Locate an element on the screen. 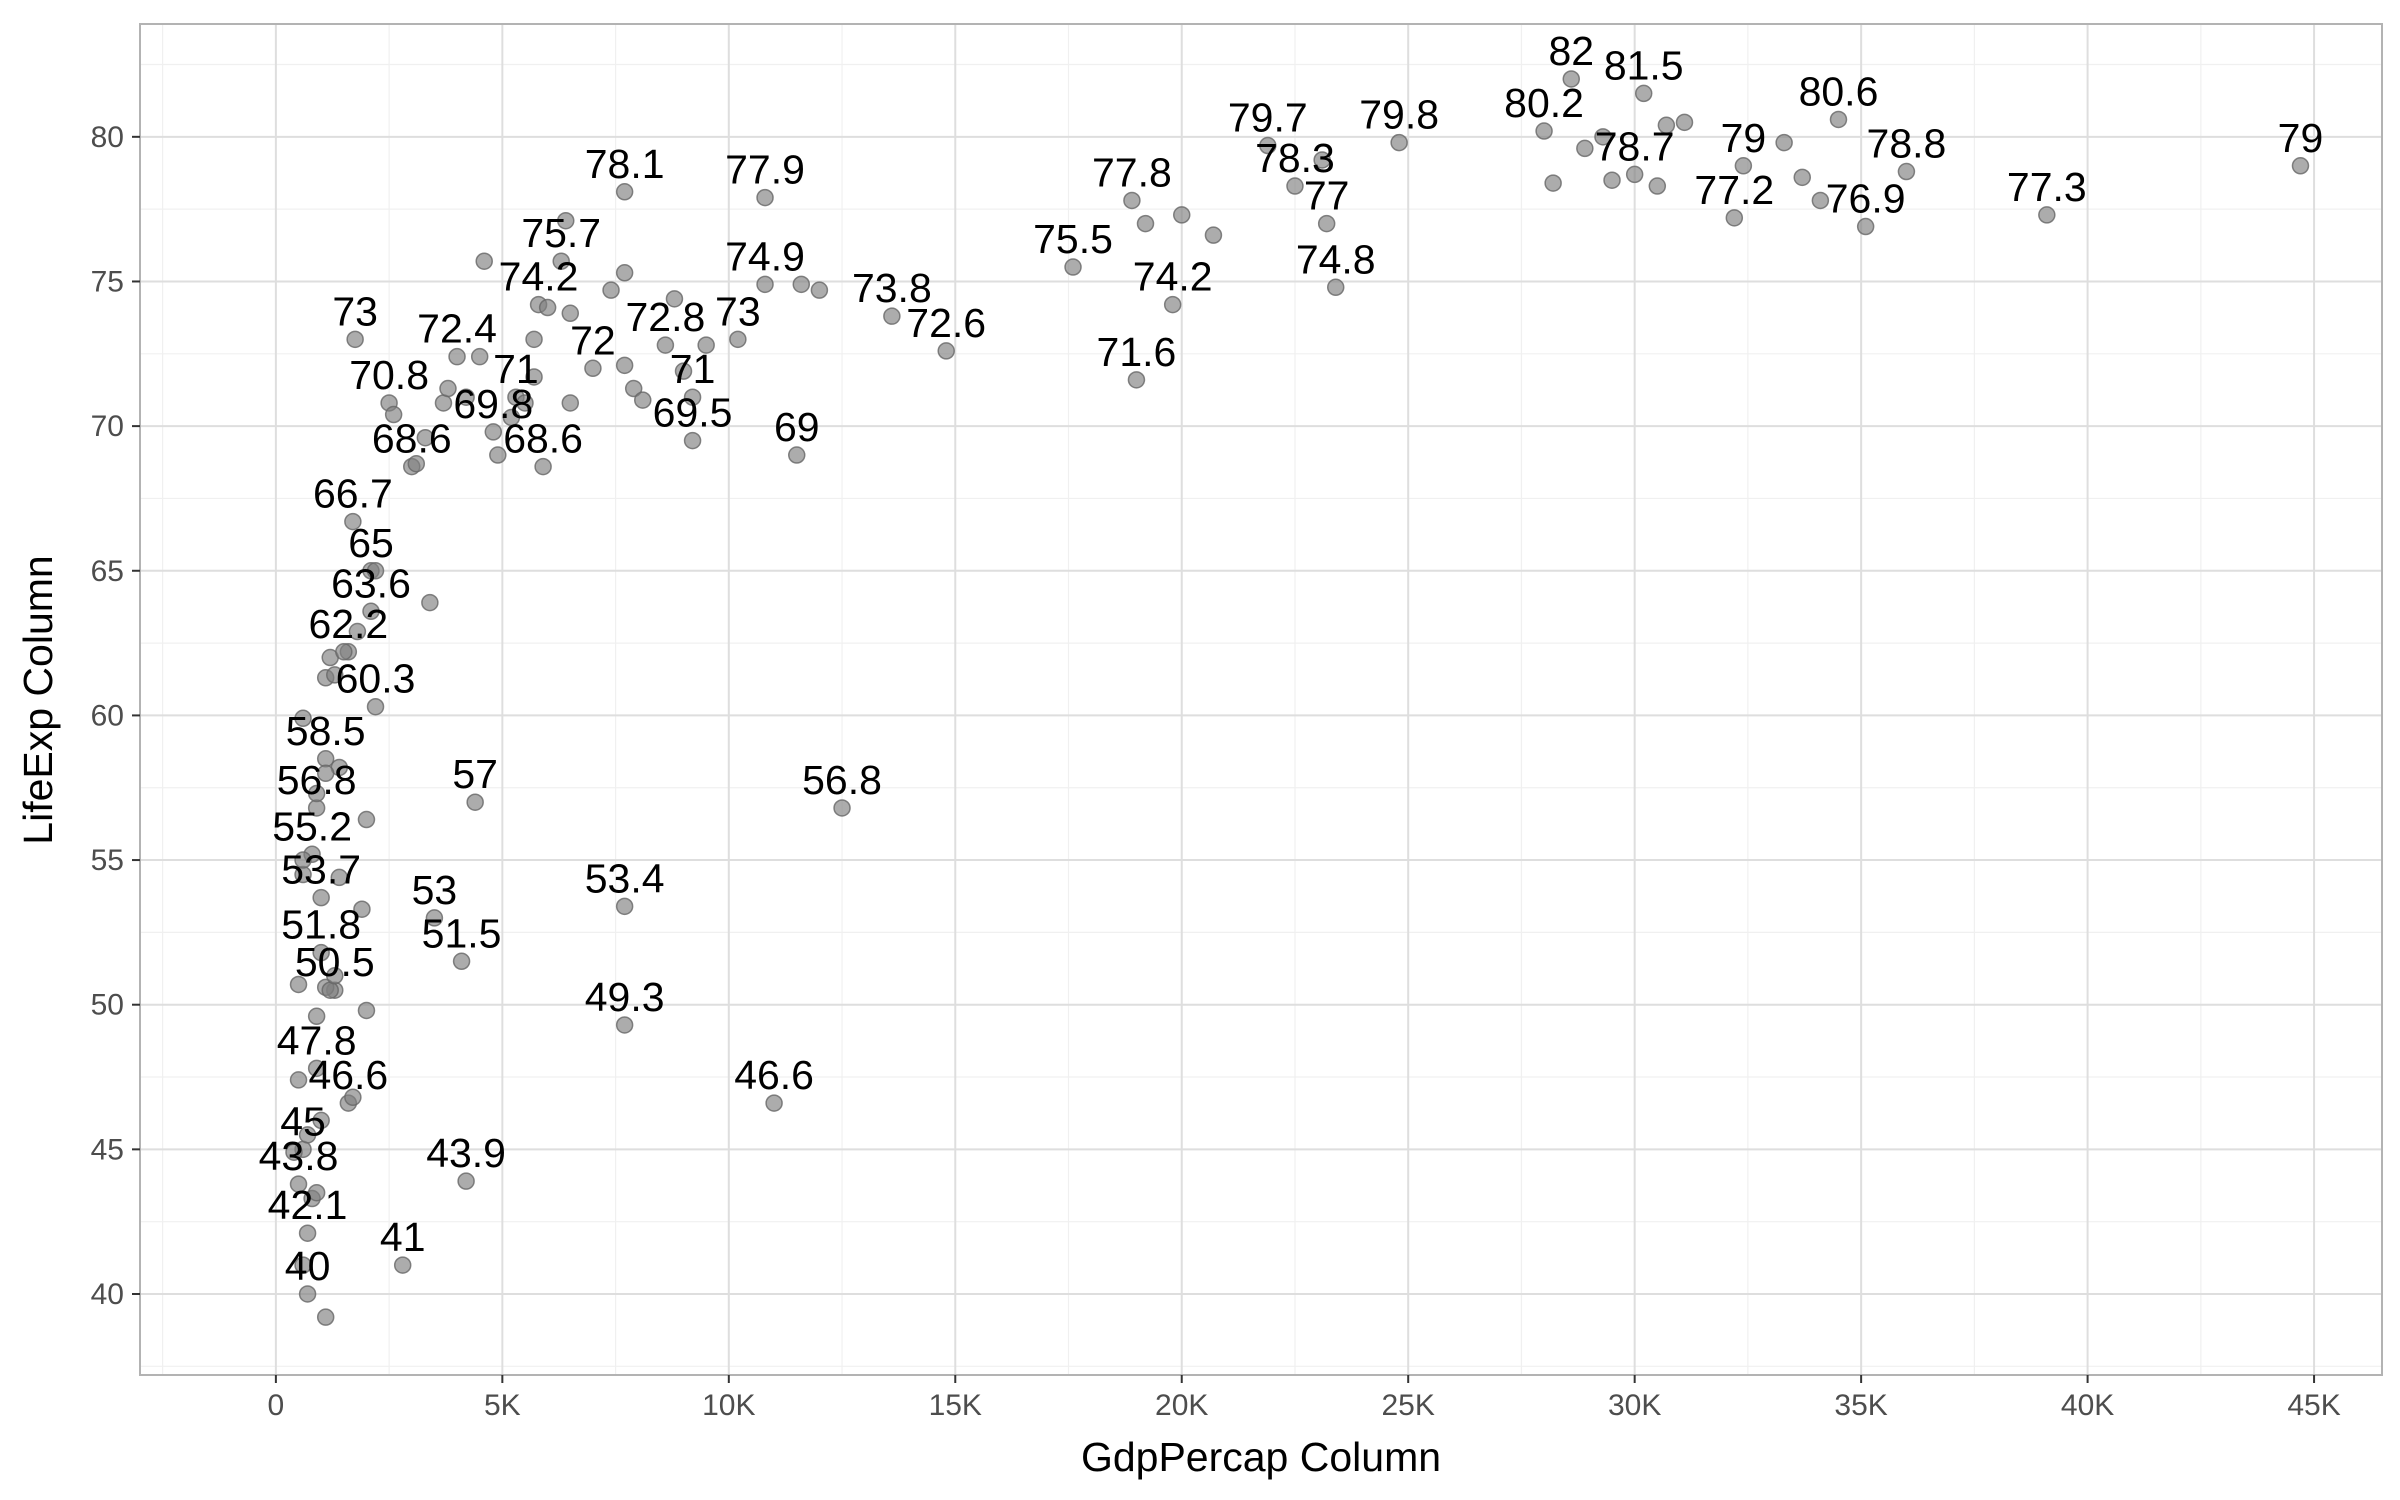 The width and height of the screenshot is (2400, 1500). data-label: 69.5 is located at coordinates (693, 413).